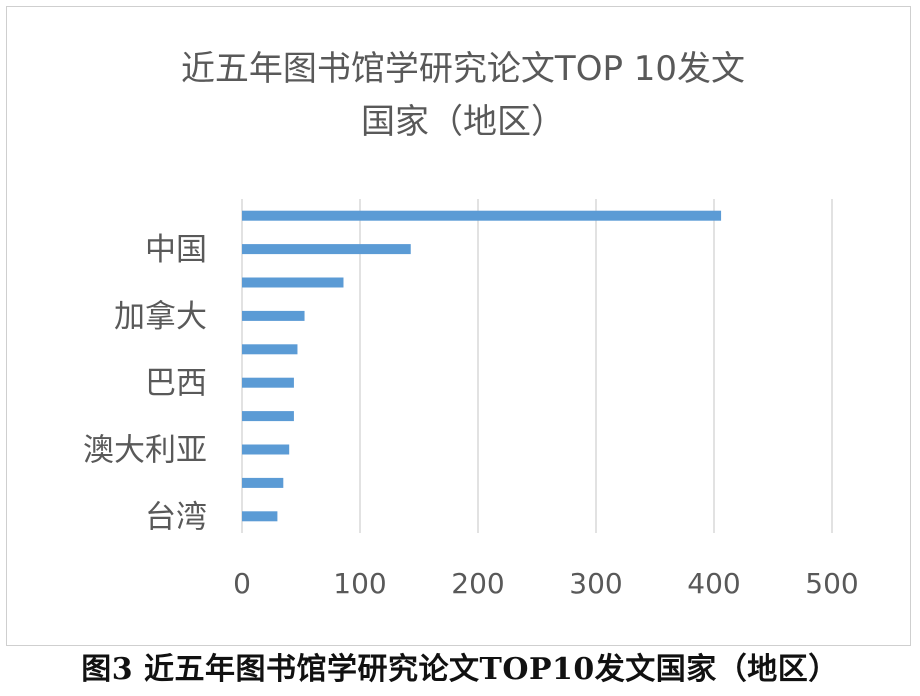 The height and width of the screenshot is (696, 920). Describe the element at coordinates (463, 69) in the screenshot. I see `chart-title-line-1: 近五年图书馆学研究论文TOP 10发文` at that location.